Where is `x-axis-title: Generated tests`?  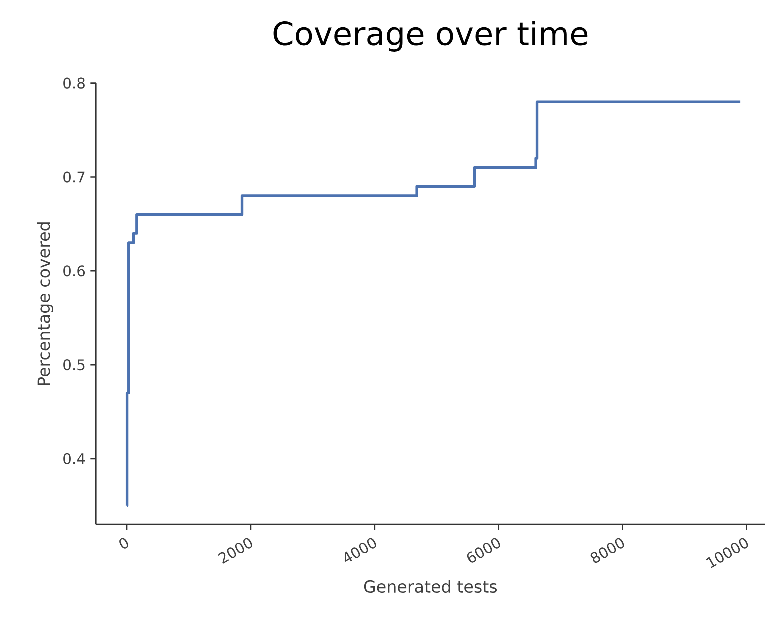 x-axis-title: Generated tests is located at coordinates (431, 587).